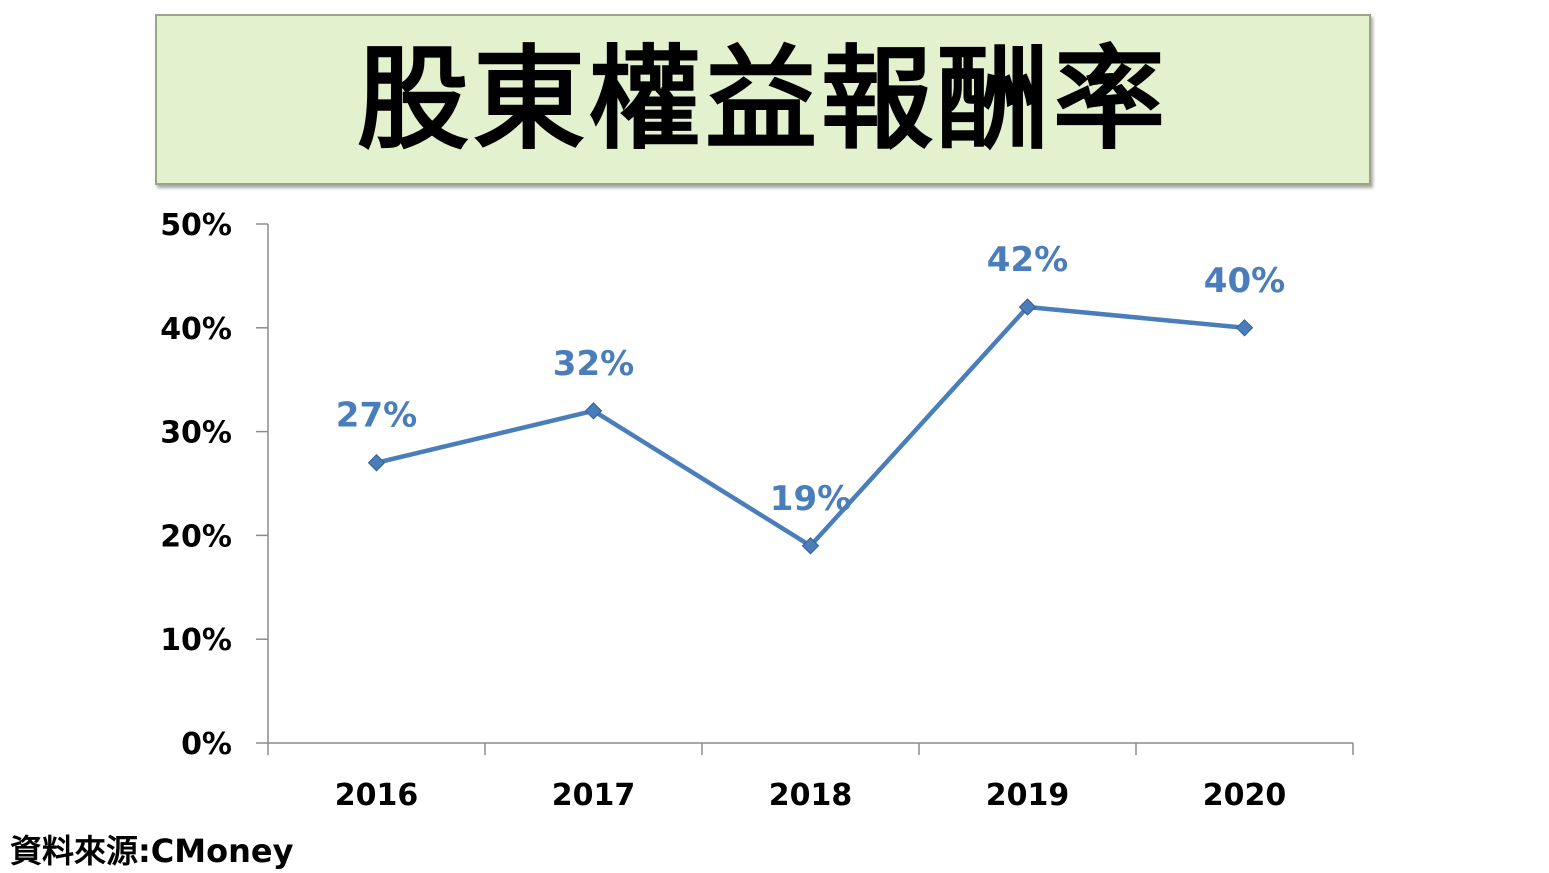  I want to click on y-tick-label: 10%, so click(196, 640).